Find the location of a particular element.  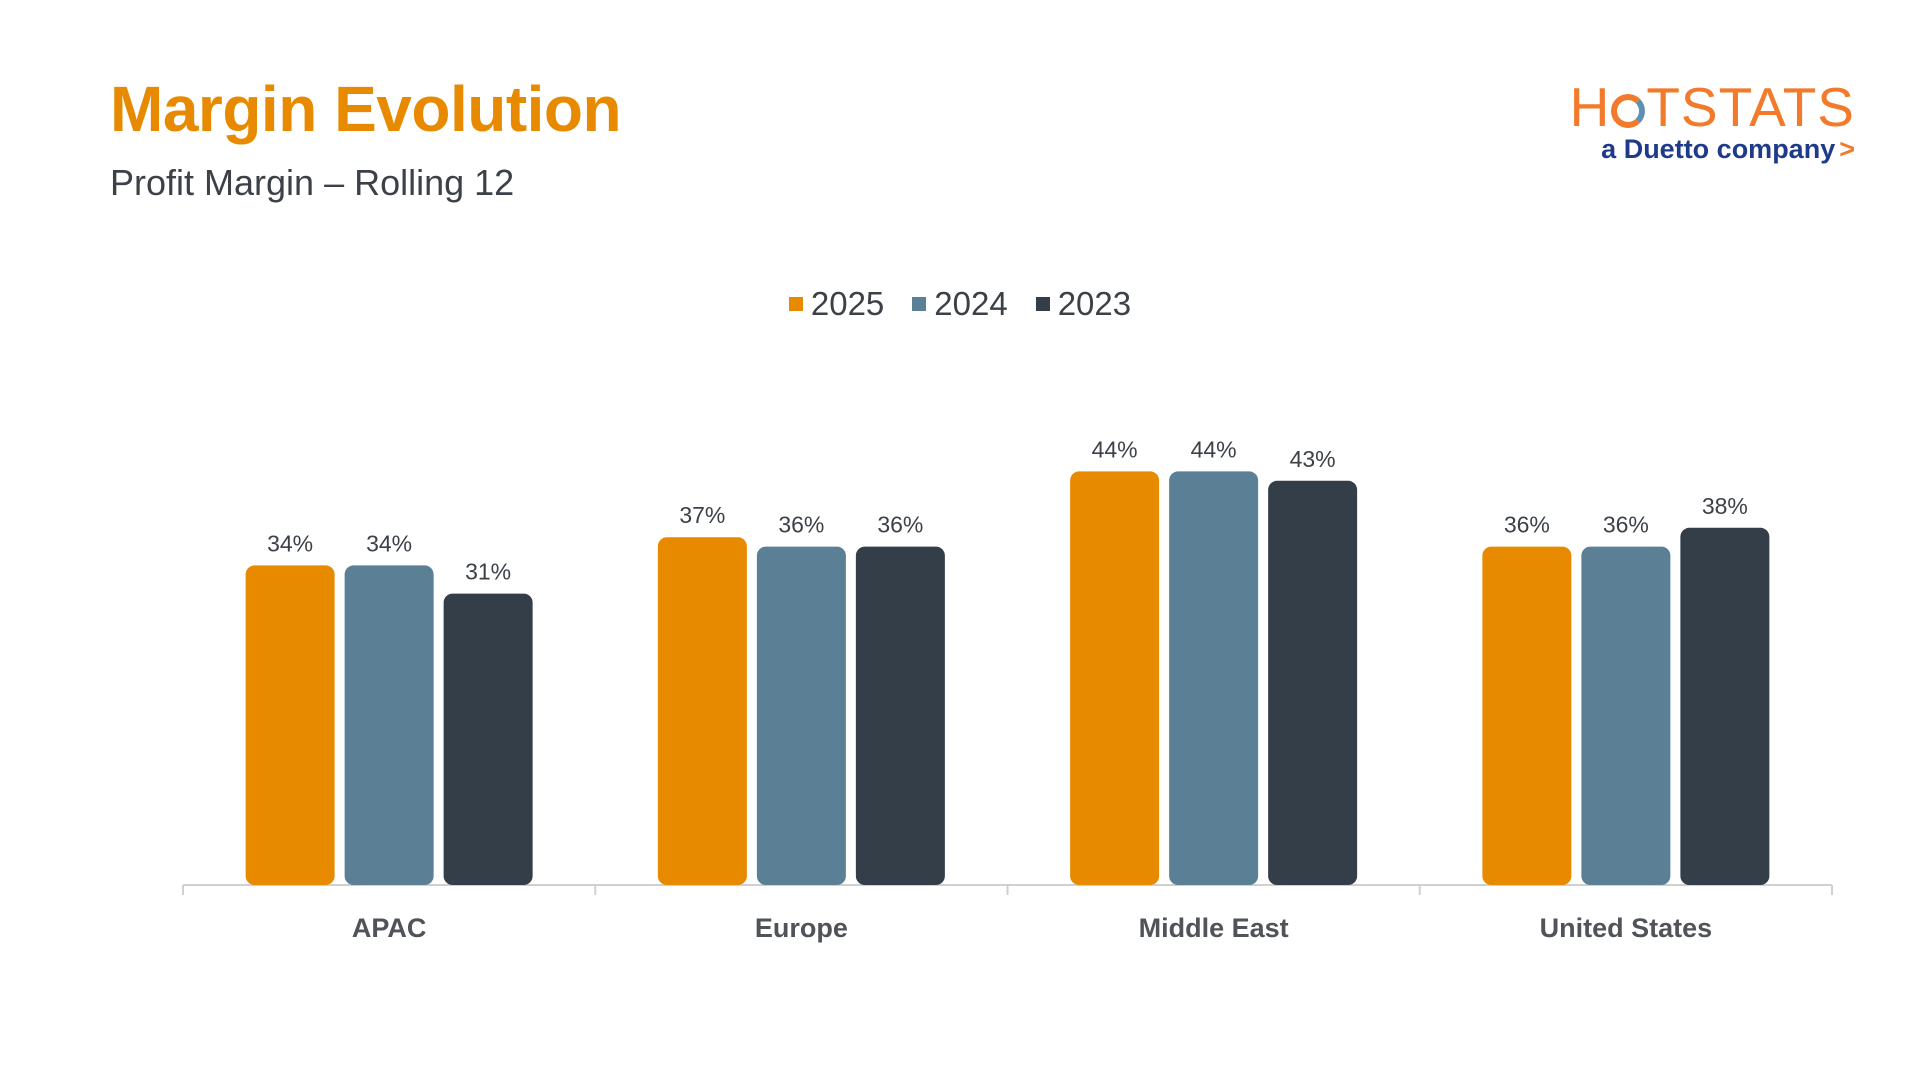

logo-wordmark: H TSTATS is located at coordinates (1712, 107).